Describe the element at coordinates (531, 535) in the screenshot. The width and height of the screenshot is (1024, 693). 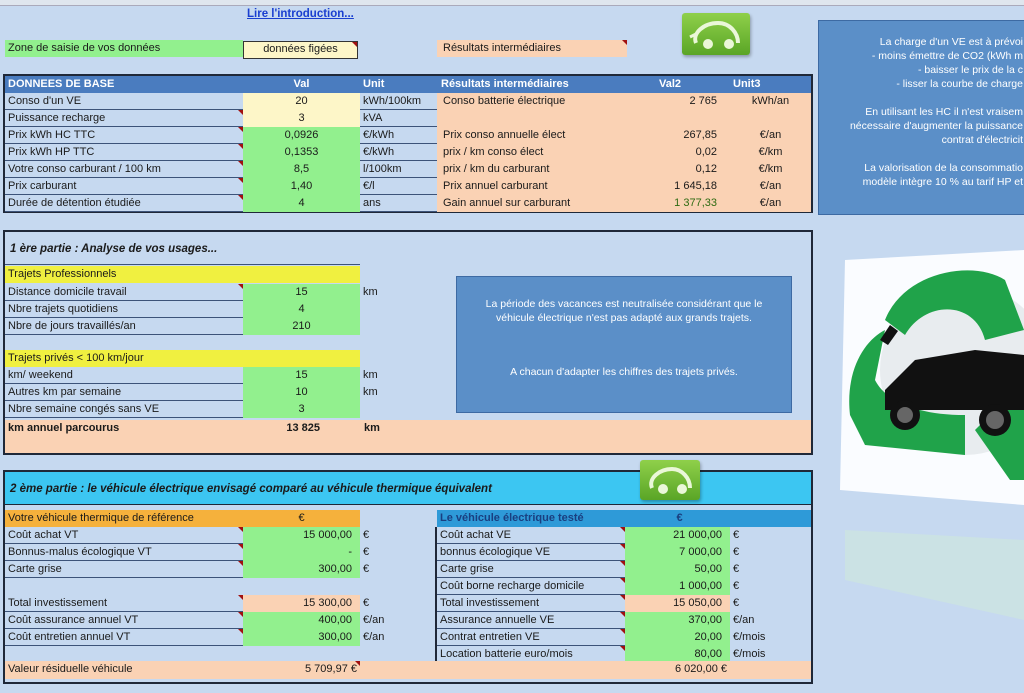
I see `row-label: Coût achat VE` at that location.